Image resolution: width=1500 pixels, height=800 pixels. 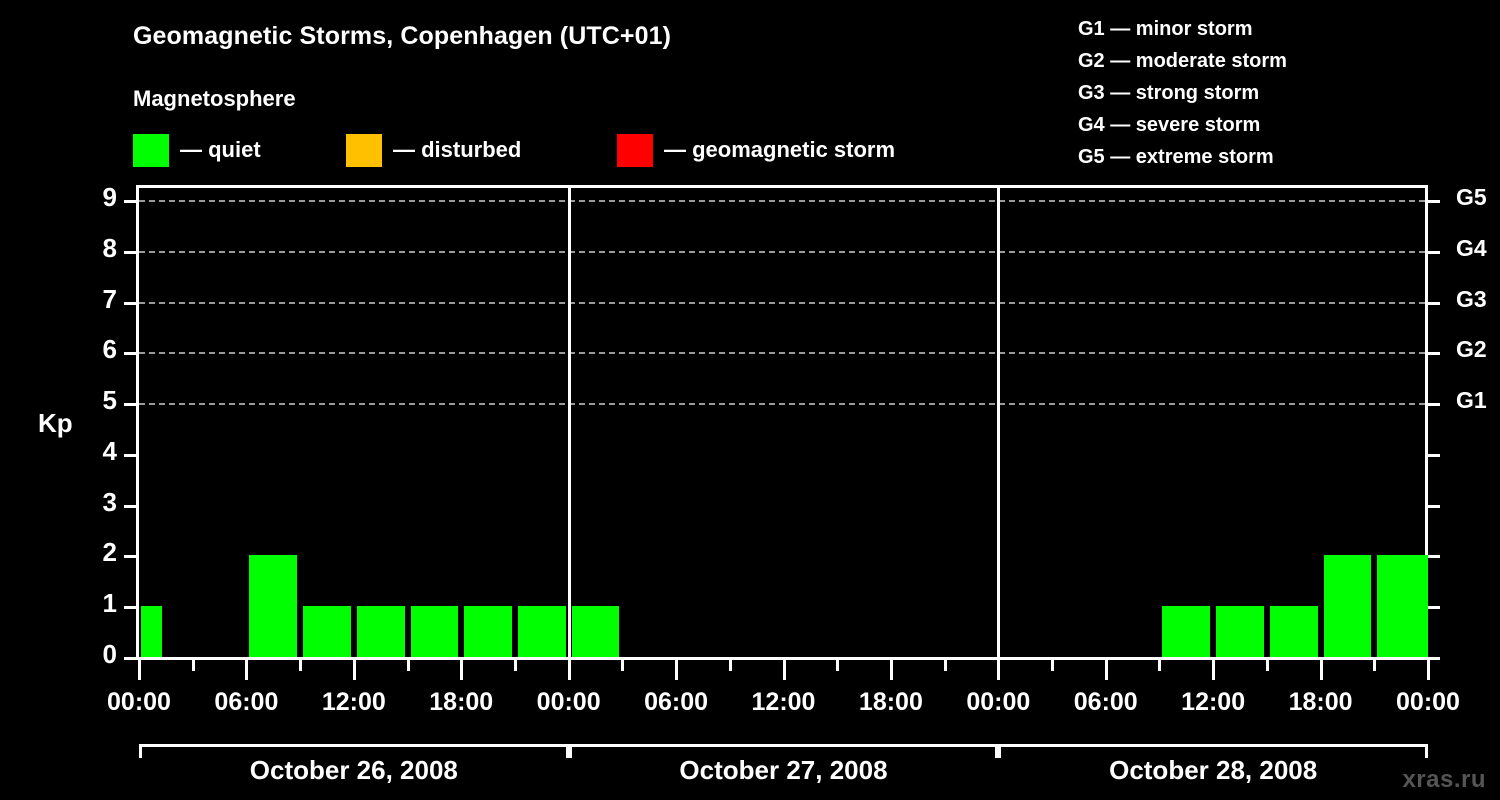 I want to click on date-label-2: October 28, 2008, so click(x=1213, y=770).